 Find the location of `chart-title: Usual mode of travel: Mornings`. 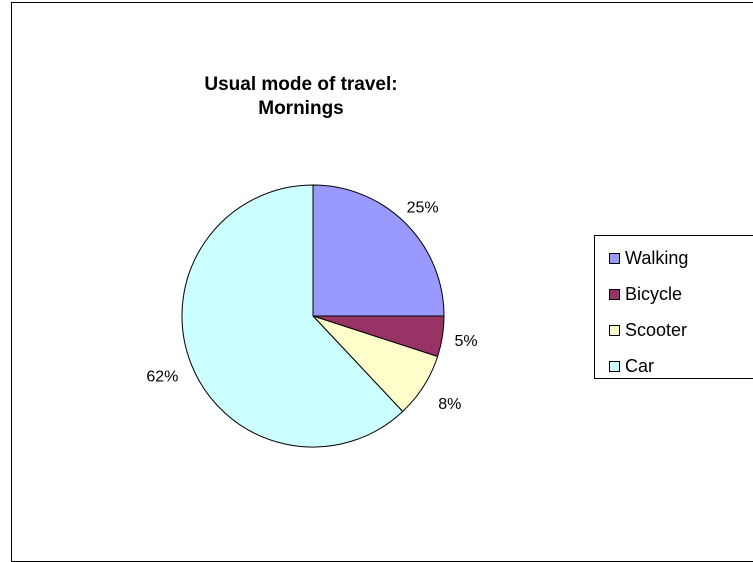

chart-title: Usual mode of travel: Mornings is located at coordinates (301, 97).